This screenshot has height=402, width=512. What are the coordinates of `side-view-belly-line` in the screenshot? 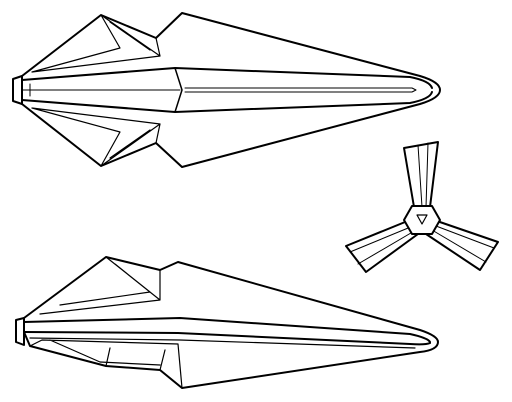 It's located at (227, 338).